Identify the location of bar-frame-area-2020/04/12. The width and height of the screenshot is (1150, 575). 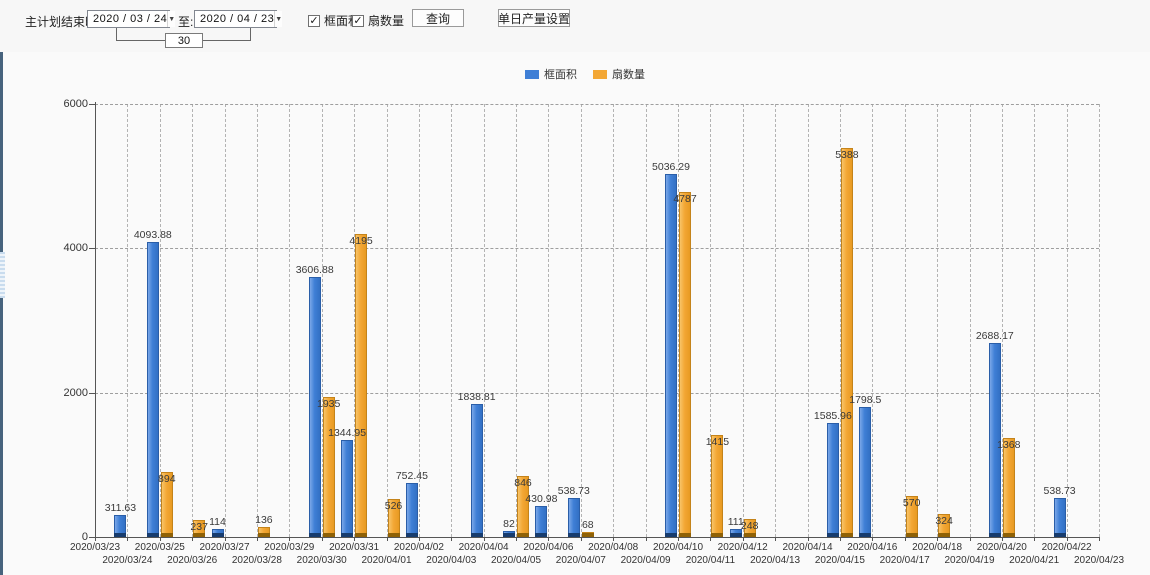
(735, 533).